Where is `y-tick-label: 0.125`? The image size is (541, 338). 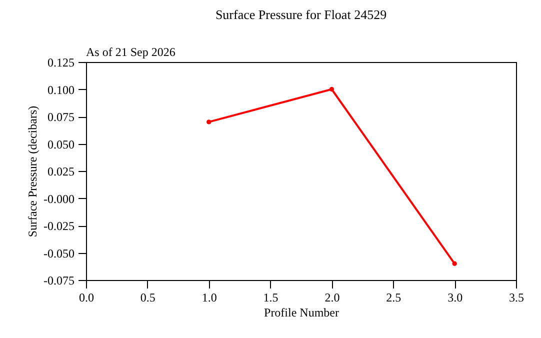
y-tick-label: 0.125 is located at coordinates (61, 63).